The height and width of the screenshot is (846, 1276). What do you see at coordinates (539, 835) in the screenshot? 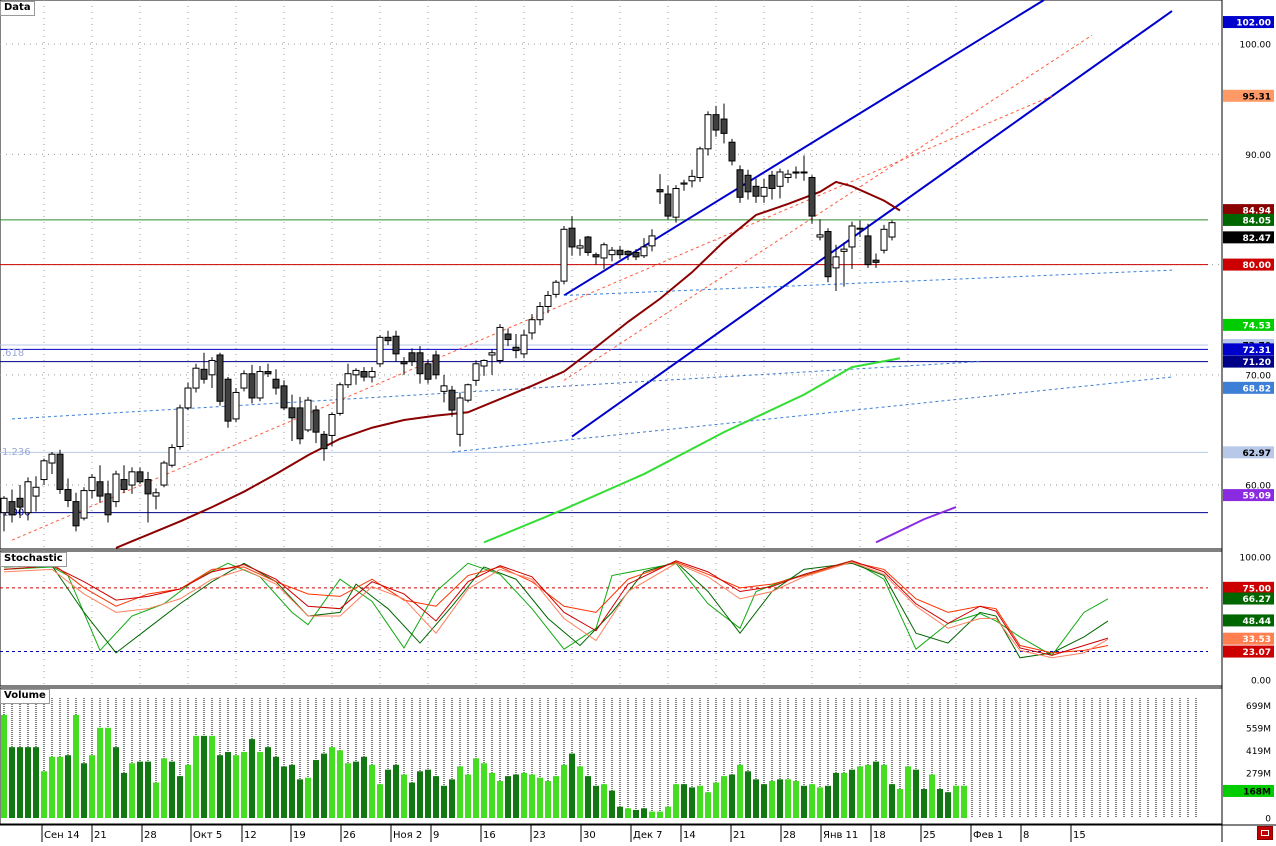
I see `time-axis-label: 23` at bounding box center [539, 835].